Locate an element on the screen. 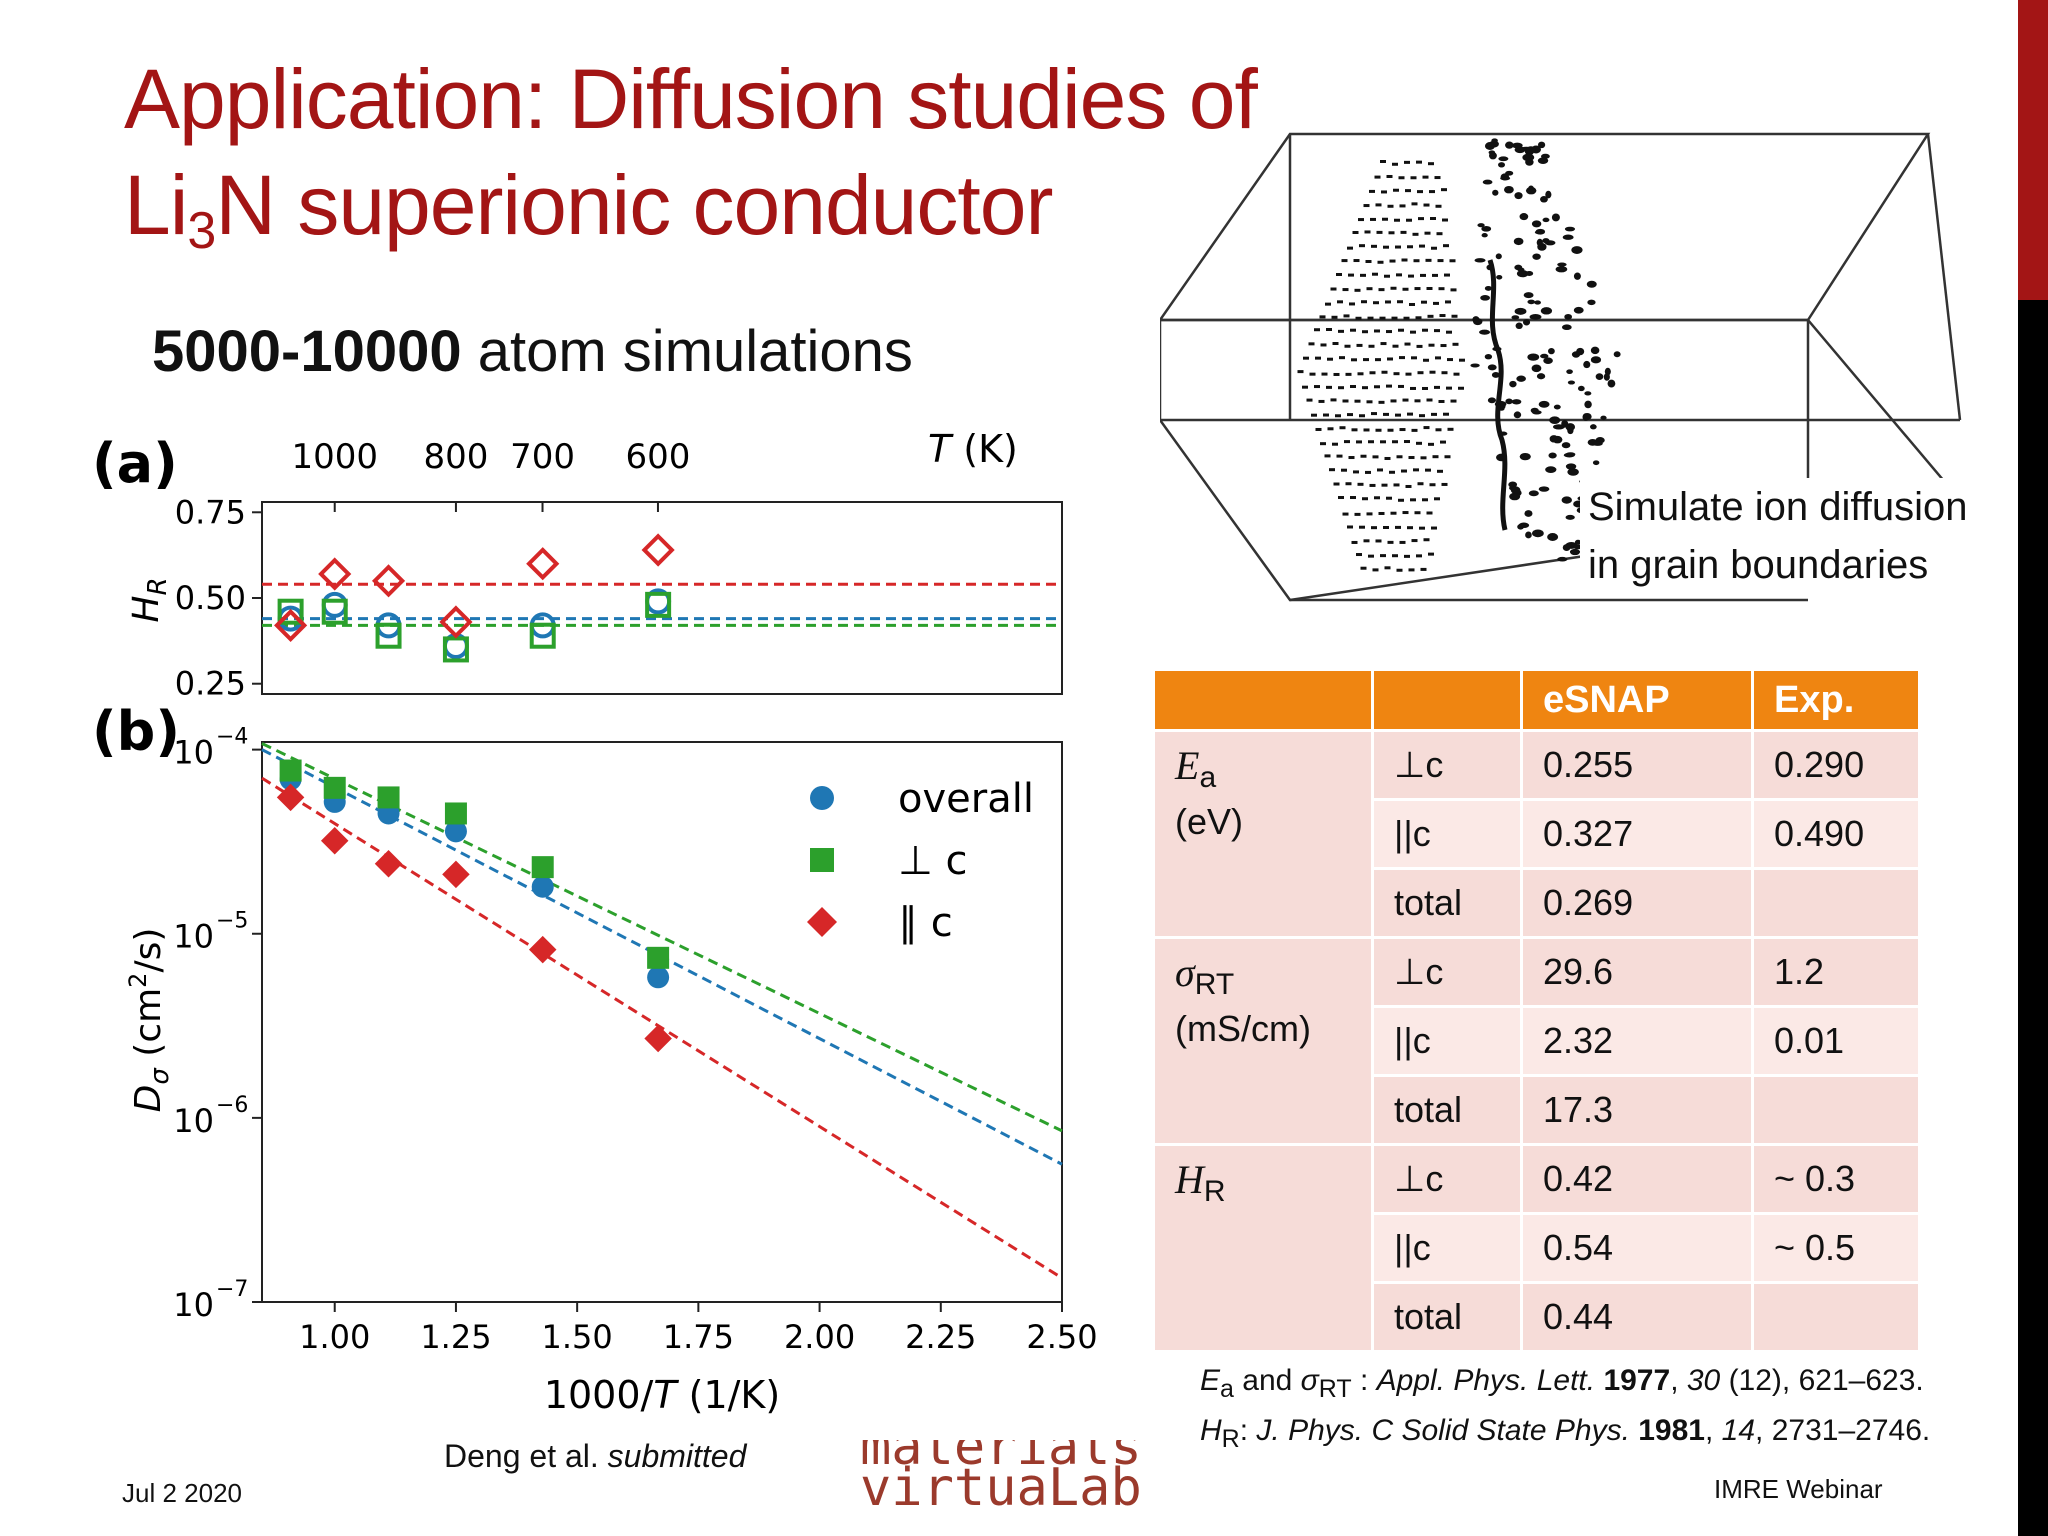  table-property-cell: Ea (eV) is located at coordinates (1263, 834).